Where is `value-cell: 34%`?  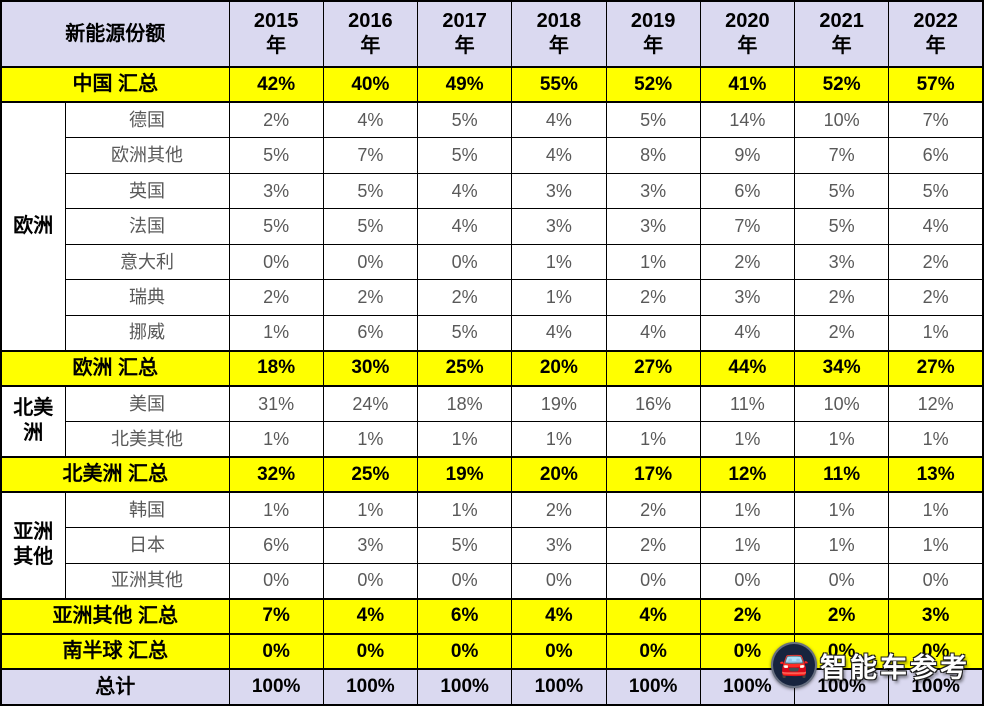
value-cell: 34% is located at coordinates (841, 368).